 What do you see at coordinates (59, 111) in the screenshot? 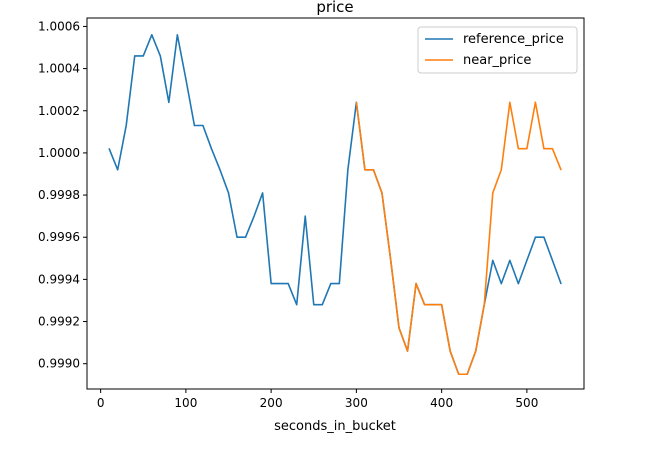
I see `y-tick-label: 1.0002` at bounding box center [59, 111].